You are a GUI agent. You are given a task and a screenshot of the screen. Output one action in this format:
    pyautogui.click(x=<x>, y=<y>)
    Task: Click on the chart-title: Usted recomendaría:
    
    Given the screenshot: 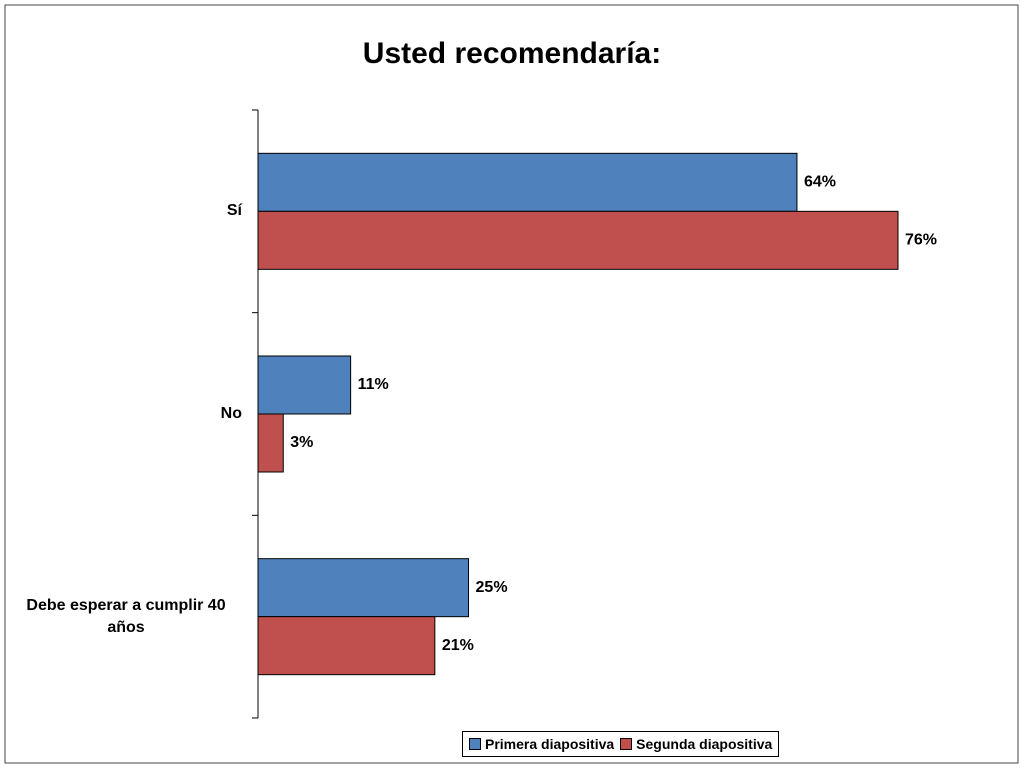 What is the action you would take?
    pyautogui.click(x=512, y=53)
    